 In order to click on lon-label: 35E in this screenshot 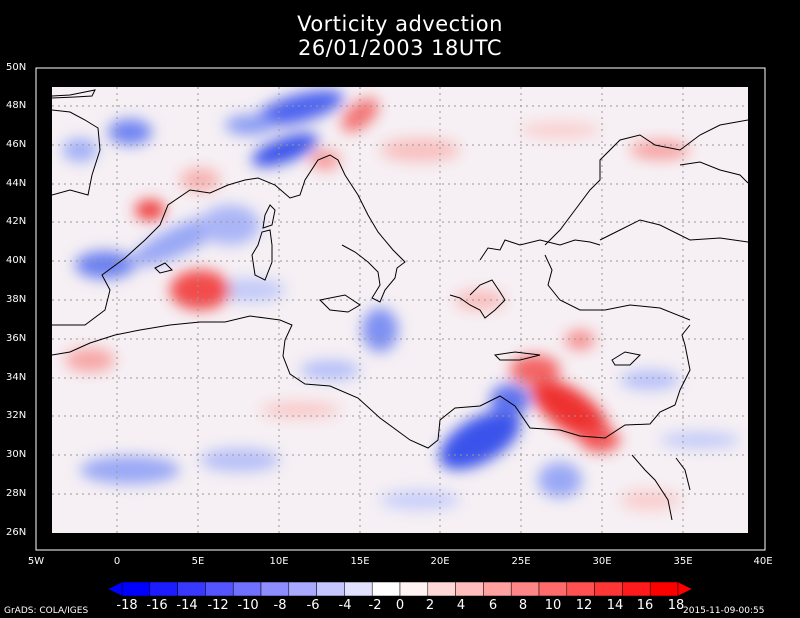, I will do `click(683, 561)`.